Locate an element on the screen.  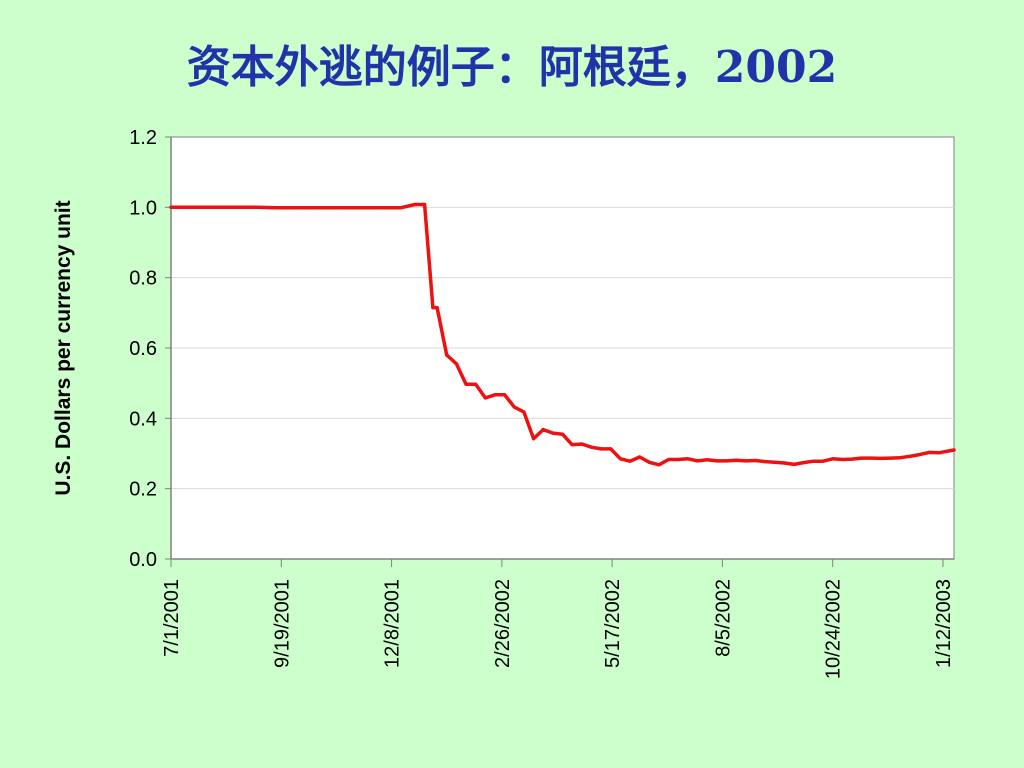
x-tick-label: 10/24/2002 is located at coordinates (834, 629).